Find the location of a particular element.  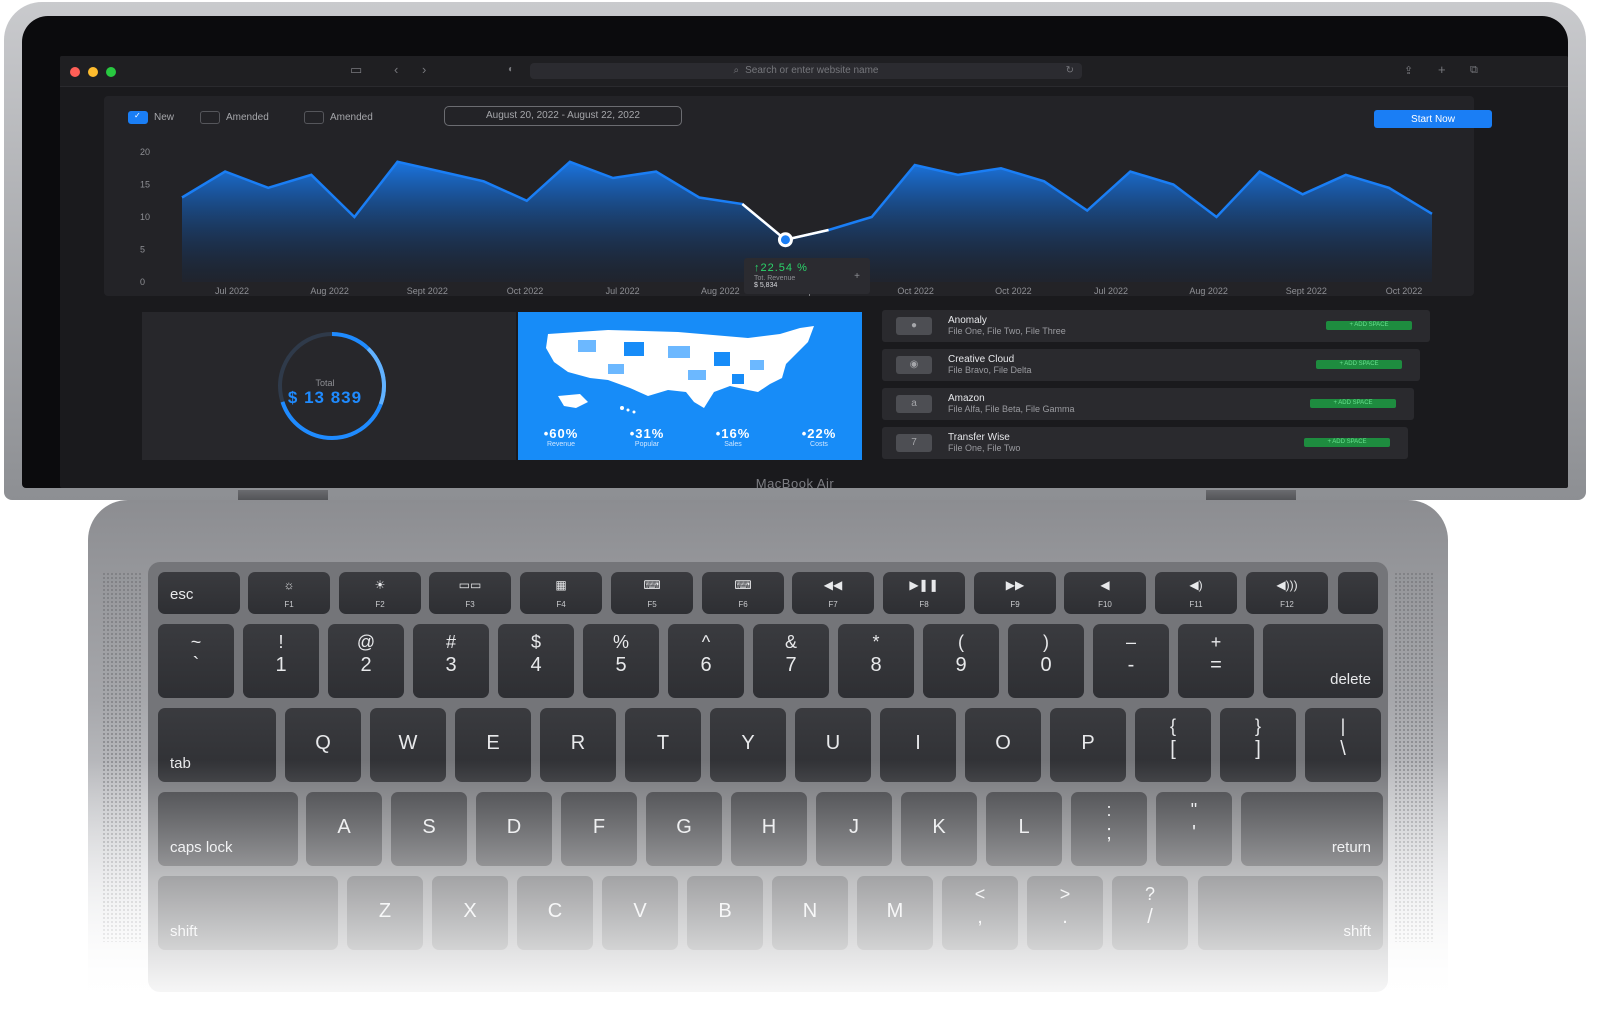

key-f3: ▭▭ F3 is located at coordinates (470, 593).